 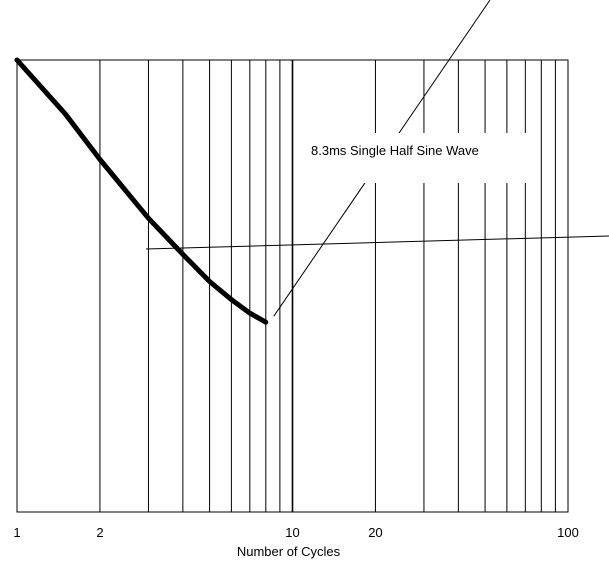 I want to click on x-axis-label: Number of Cycles, so click(x=289, y=551).